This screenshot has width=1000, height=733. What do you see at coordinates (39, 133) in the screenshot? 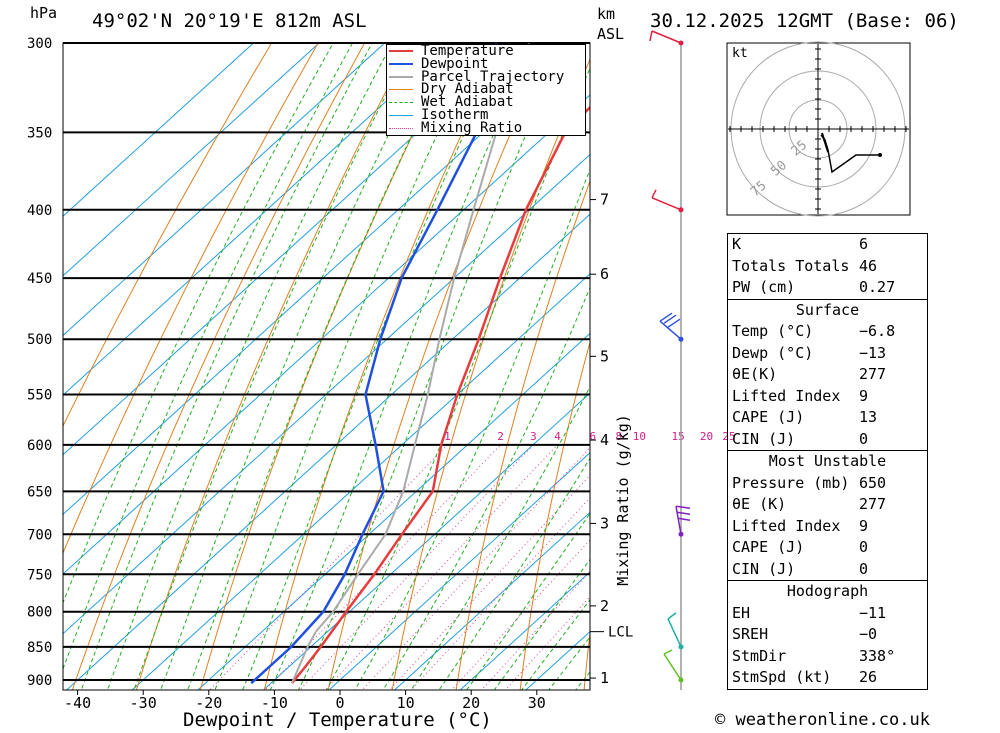
I see `pressure-tick-label: 350` at bounding box center [39, 133].